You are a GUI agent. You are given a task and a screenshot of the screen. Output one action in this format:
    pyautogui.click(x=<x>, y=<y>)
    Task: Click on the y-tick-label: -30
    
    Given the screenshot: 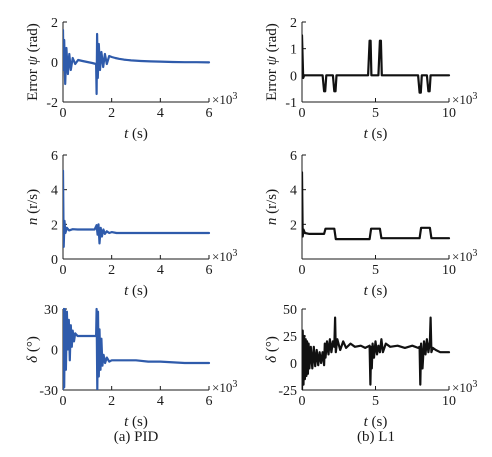 What is the action you would take?
    pyautogui.click(x=48, y=391)
    